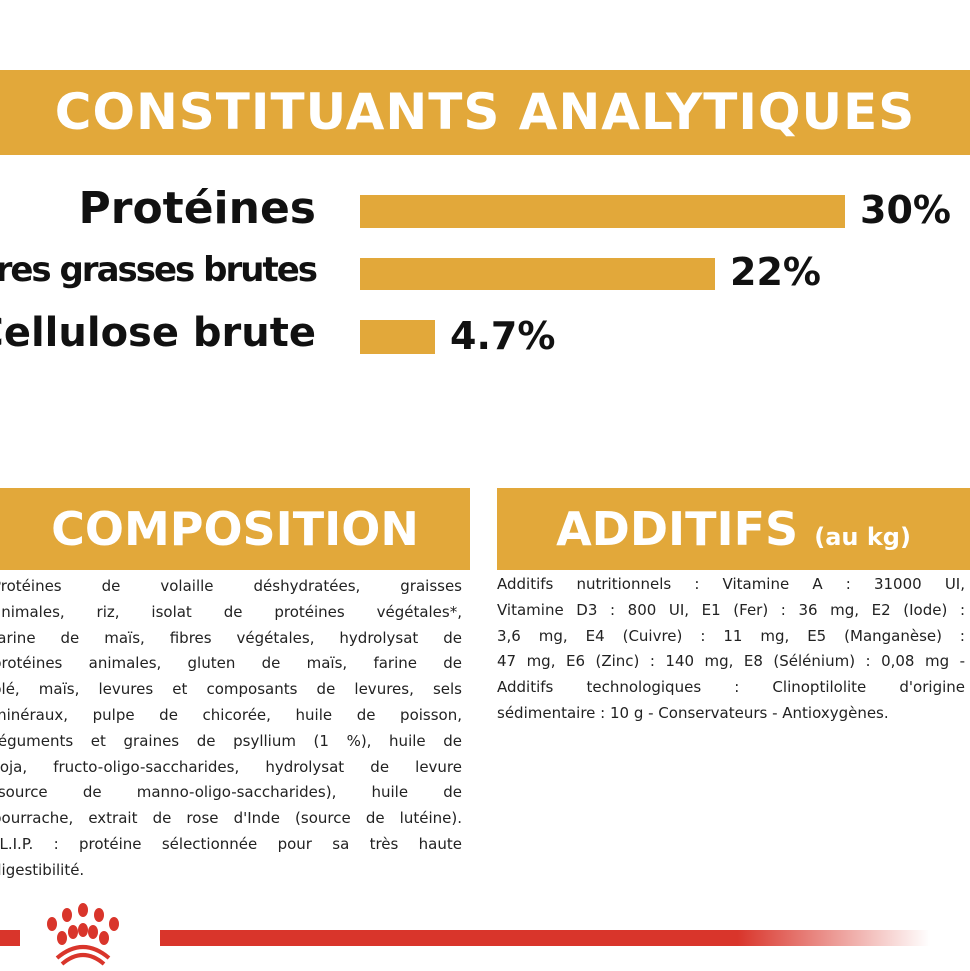 This screenshot has height=971, width=970. What do you see at coordinates (537, 274) in the screenshot?
I see `fat-bar` at bounding box center [537, 274].